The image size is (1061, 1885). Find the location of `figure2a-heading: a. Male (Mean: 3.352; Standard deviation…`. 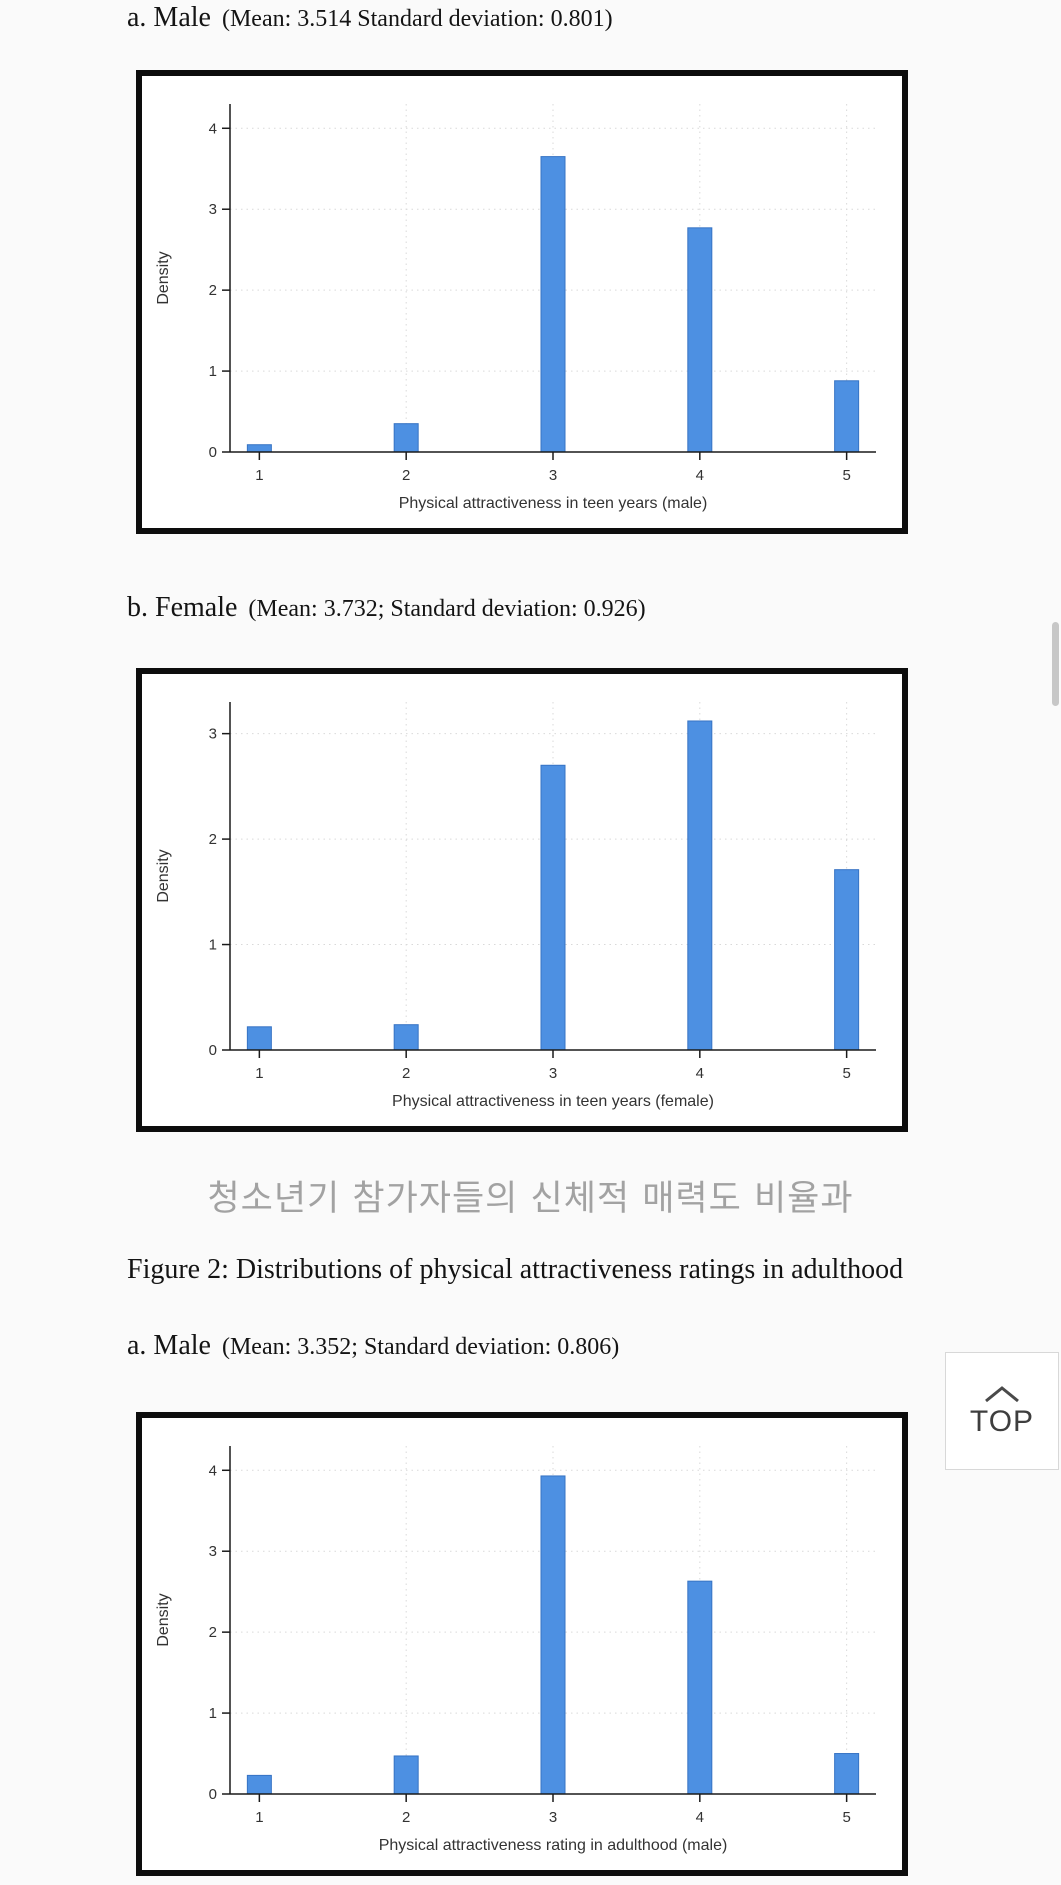

figure2a-heading: a. Male (Mean: 3.352; Standard deviation… is located at coordinates (373, 1346).